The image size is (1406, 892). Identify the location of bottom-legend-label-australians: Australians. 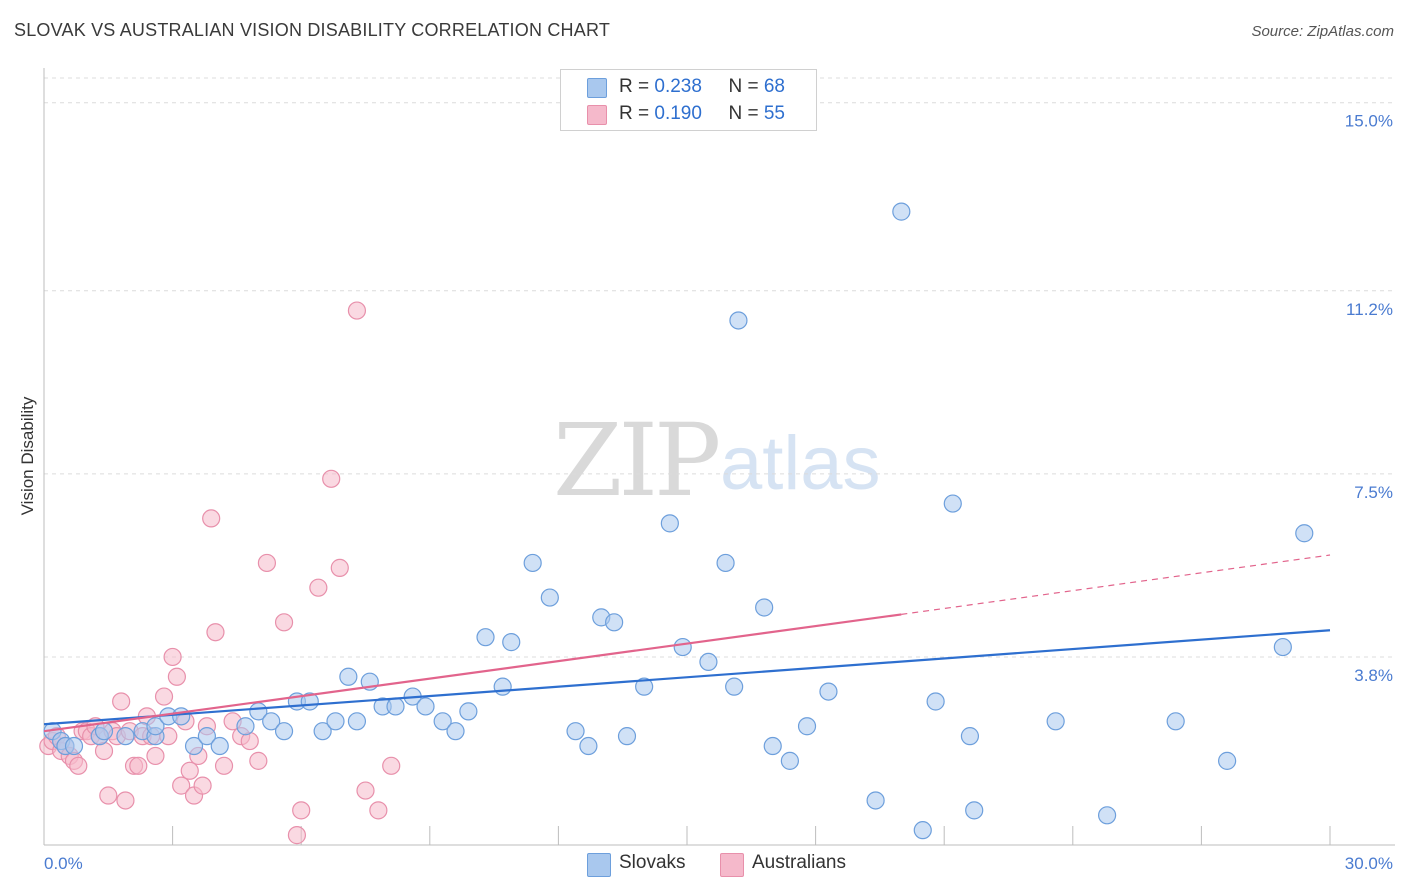
(799, 862).